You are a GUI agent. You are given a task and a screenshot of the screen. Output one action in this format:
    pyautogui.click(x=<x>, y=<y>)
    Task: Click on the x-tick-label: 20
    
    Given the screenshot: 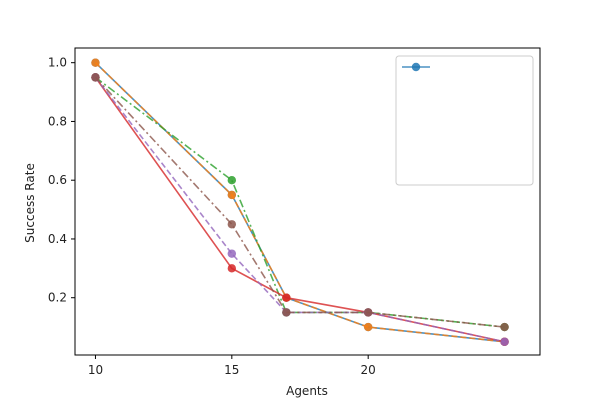 What is the action you would take?
    pyautogui.click(x=368, y=370)
    